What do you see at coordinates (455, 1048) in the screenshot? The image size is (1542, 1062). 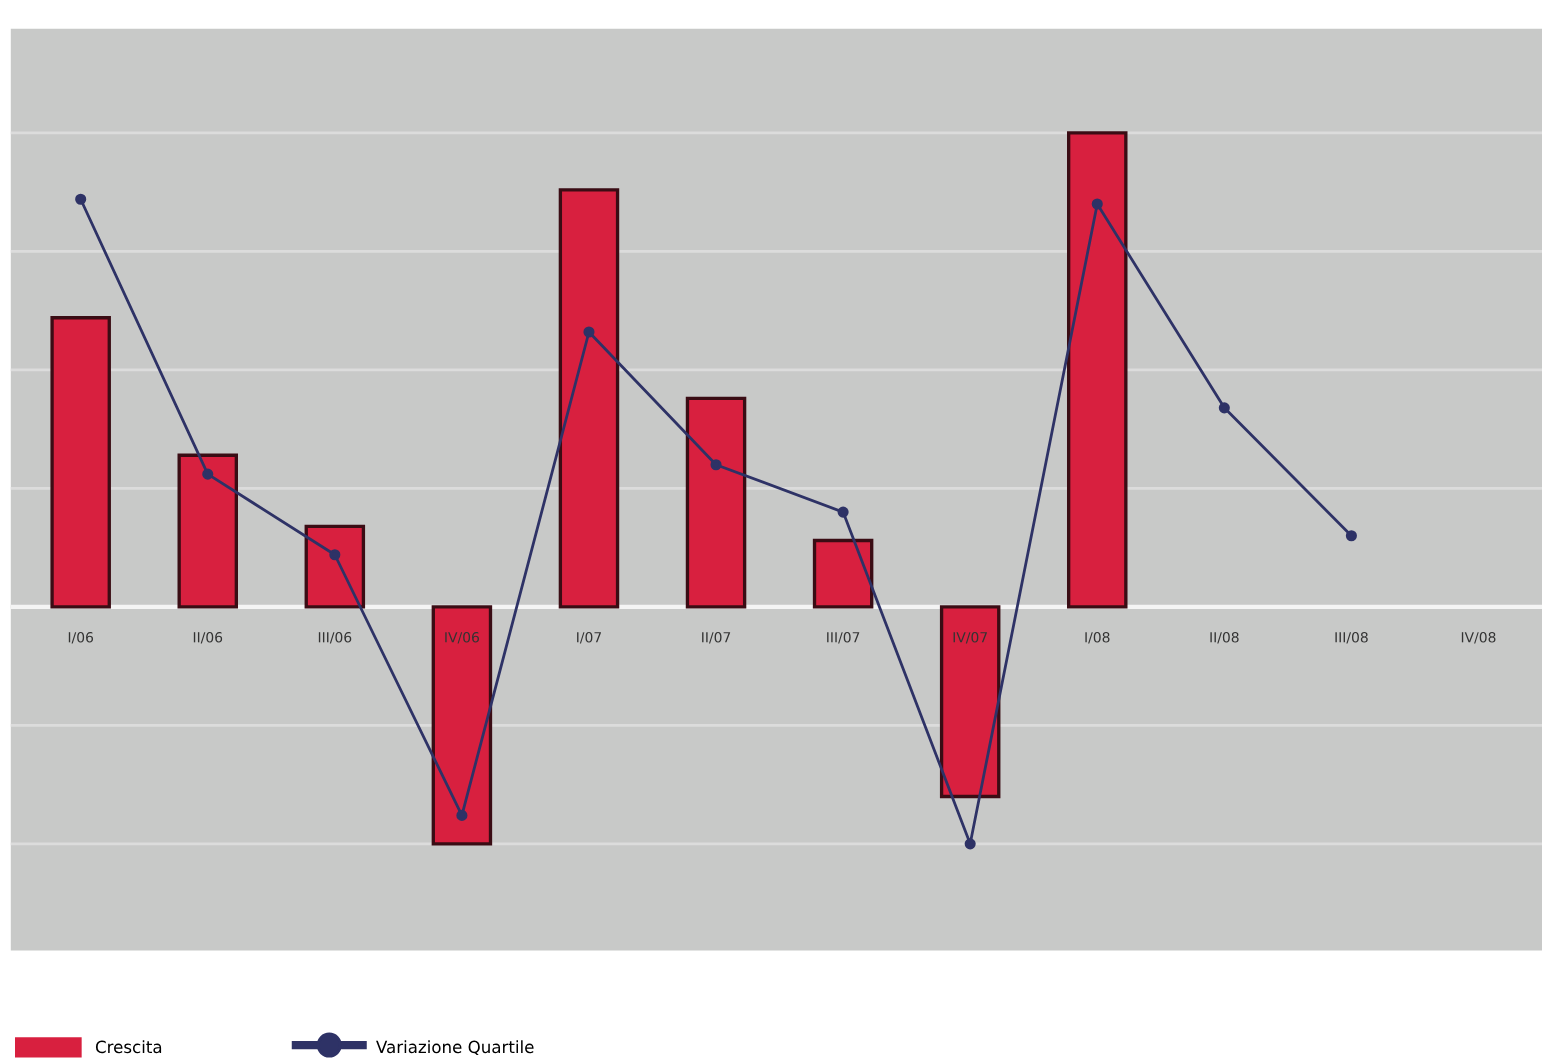 I see `legend-label: Variazione Quartile` at bounding box center [455, 1048].